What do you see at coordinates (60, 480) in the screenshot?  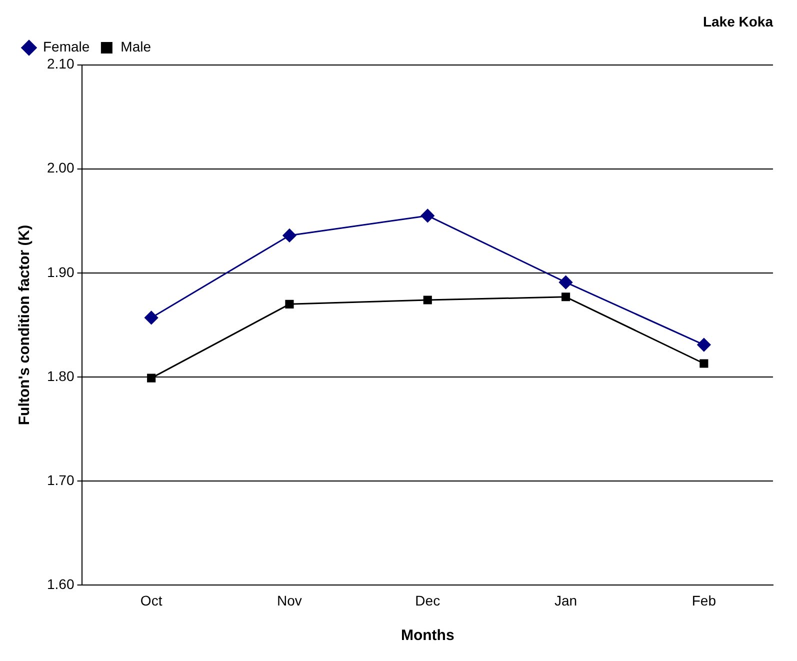 I see `y-tick-label: 1.70` at bounding box center [60, 480].